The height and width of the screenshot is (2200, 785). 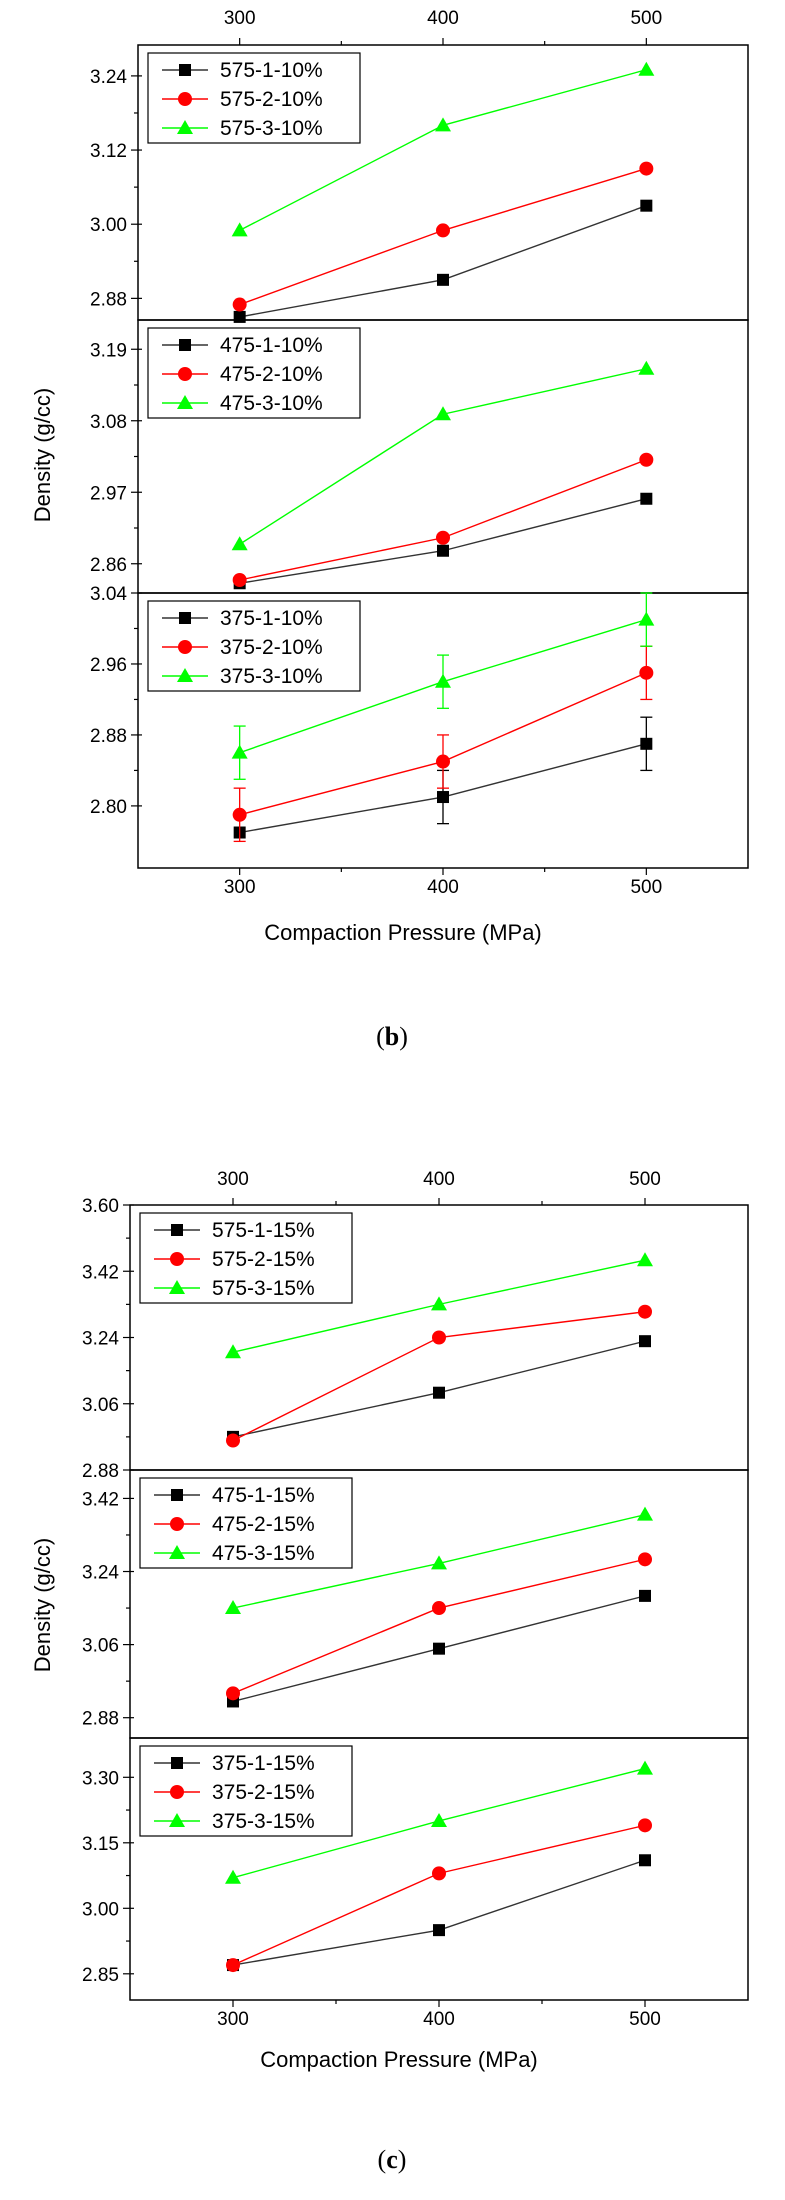 What do you see at coordinates (443, 777) in the screenshot?
I see `series-375-1-10%` at bounding box center [443, 777].